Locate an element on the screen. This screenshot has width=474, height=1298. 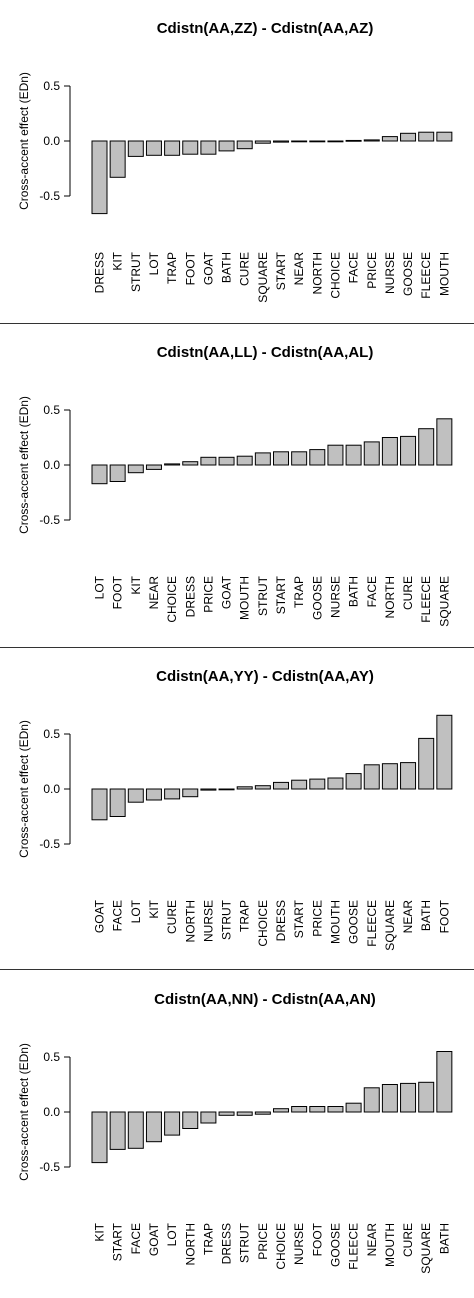
category-label: MOUTH is located at coordinates (390, 1245).